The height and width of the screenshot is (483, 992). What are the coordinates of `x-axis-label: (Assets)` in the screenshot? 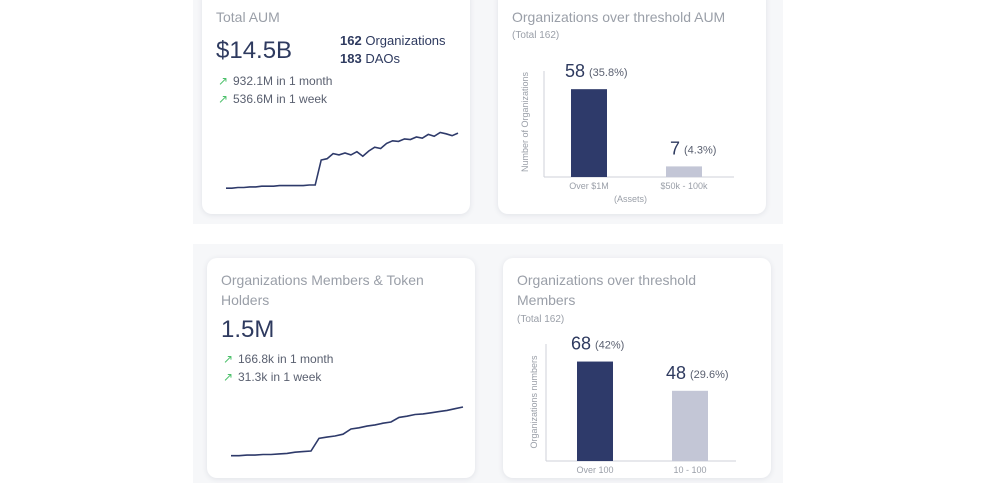 It's located at (630, 199).